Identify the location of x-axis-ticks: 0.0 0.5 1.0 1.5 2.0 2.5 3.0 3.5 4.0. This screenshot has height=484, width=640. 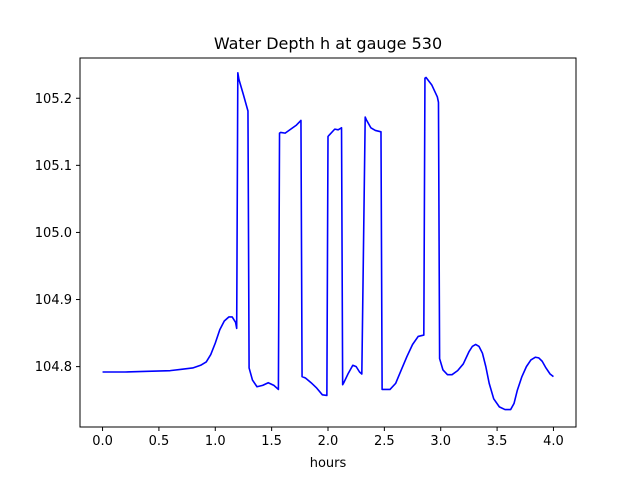
(328, 438).